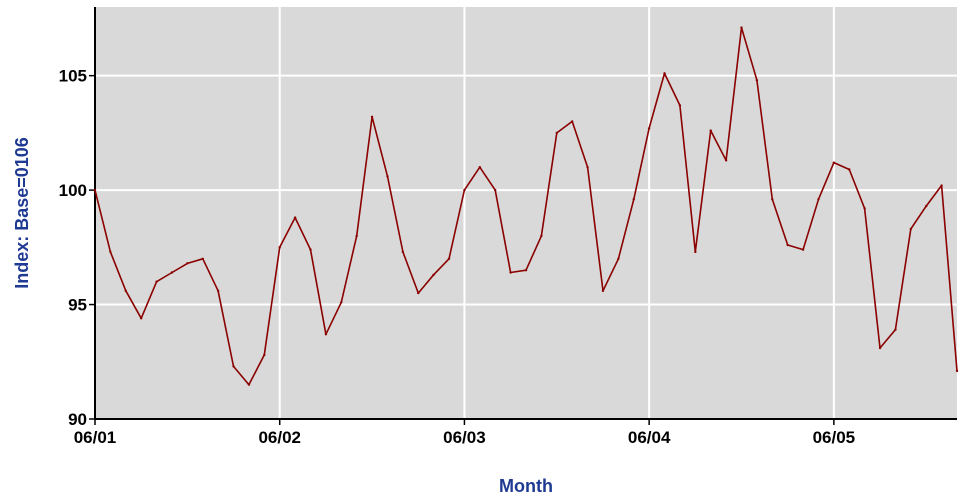  What do you see at coordinates (22, 213) in the screenshot?
I see `y-axis-title: Index: Base=0106` at bounding box center [22, 213].